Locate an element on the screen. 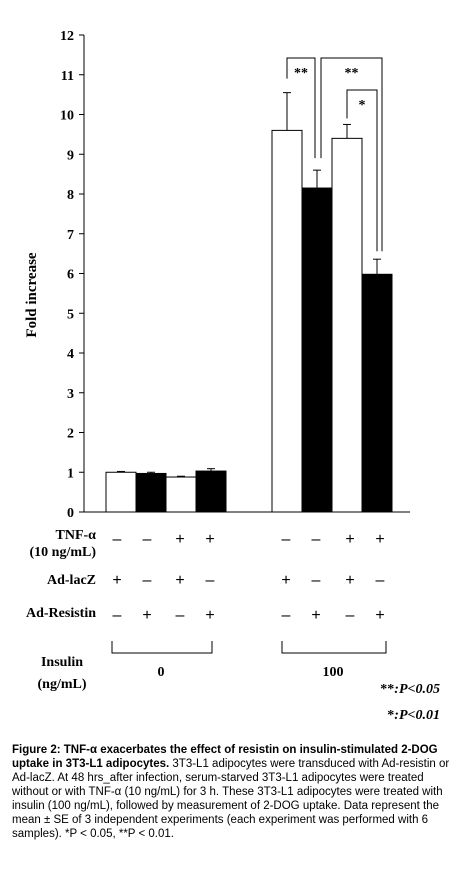 This screenshot has width=465, height=873. condition-row-label: Ad-lacZ is located at coordinates (71, 580).